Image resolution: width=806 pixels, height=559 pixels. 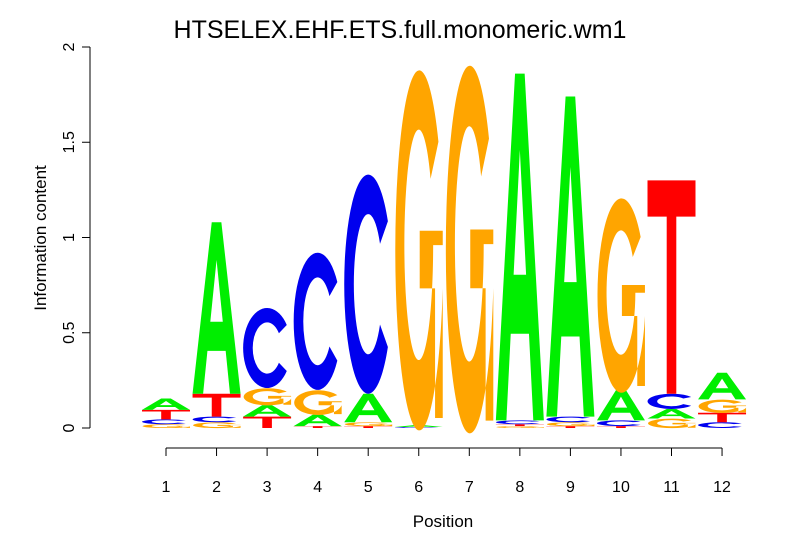 What do you see at coordinates (621, 487) in the screenshot?
I see `x-tick-label: 10` at bounding box center [621, 487].